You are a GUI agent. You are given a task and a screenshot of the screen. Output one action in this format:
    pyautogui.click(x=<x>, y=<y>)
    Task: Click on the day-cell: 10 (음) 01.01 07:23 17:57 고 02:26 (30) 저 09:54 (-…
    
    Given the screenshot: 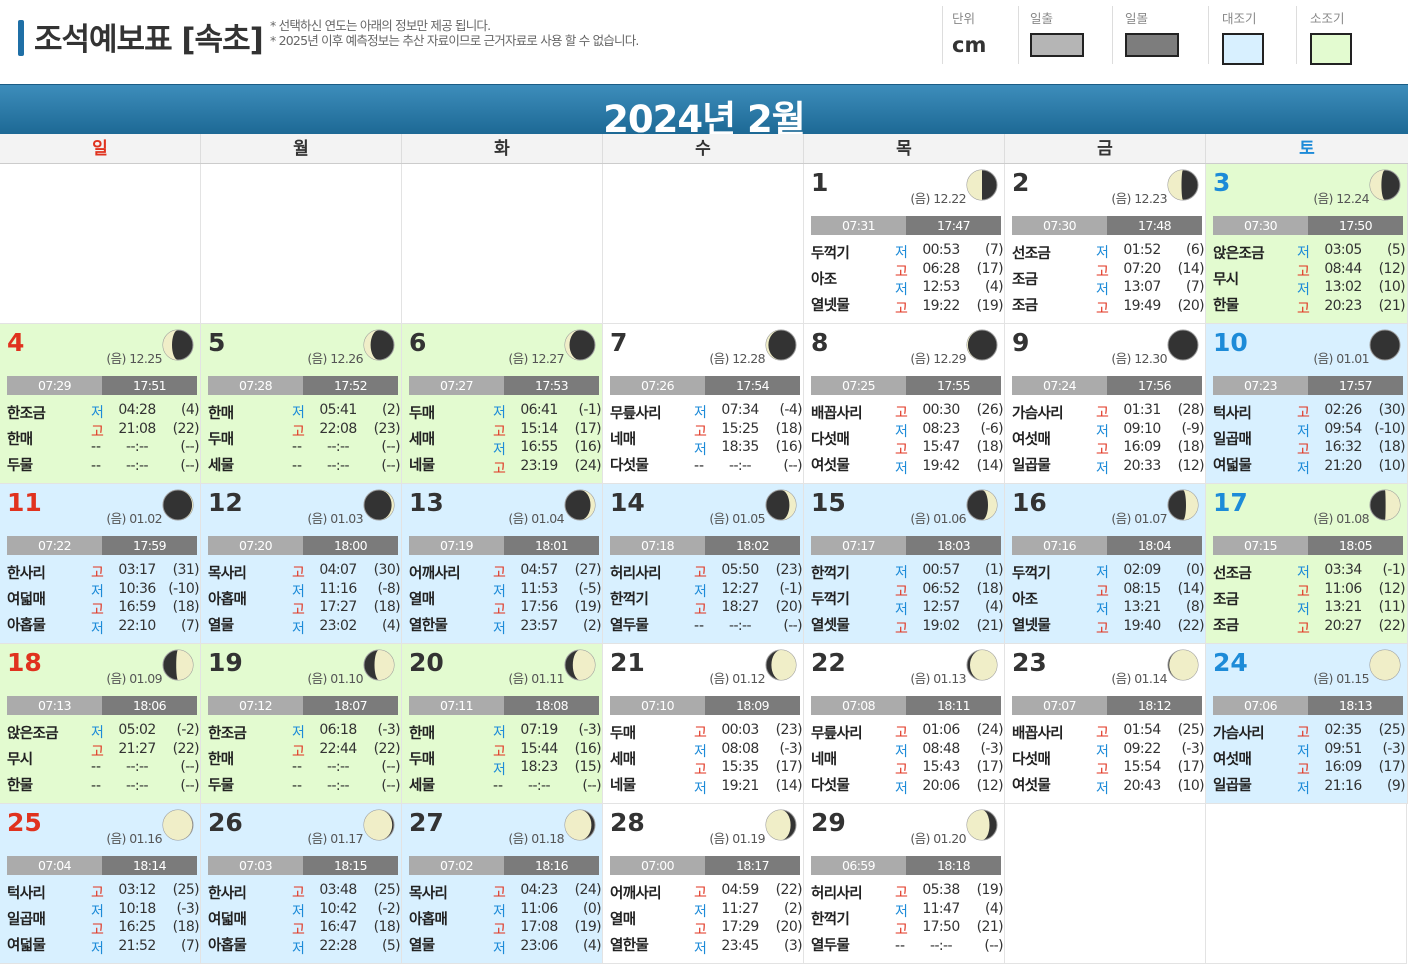 What is the action you would take?
    pyautogui.click(x=1307, y=404)
    